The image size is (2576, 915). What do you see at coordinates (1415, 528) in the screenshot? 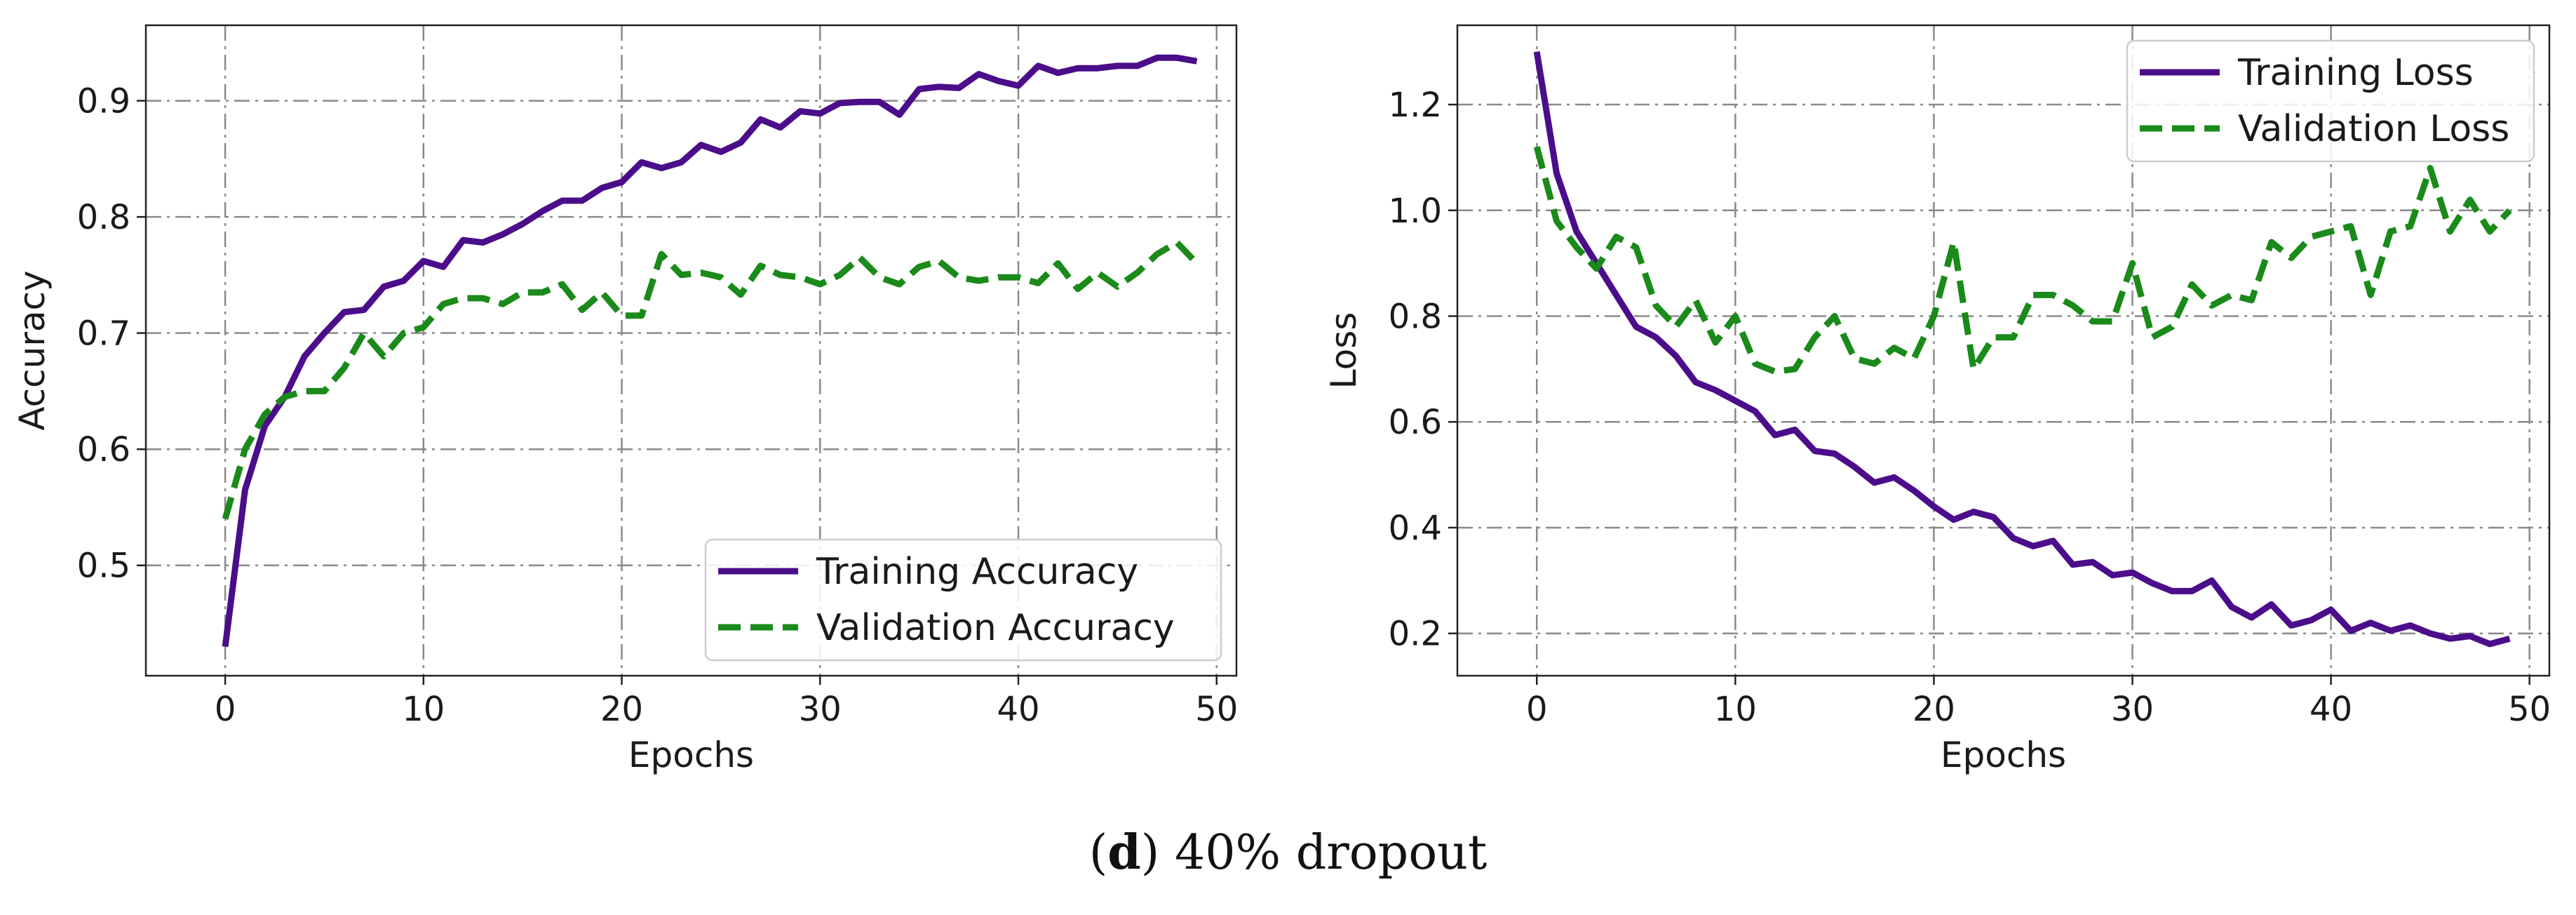
I see `y-tick-label: 0.4` at bounding box center [1415, 528].